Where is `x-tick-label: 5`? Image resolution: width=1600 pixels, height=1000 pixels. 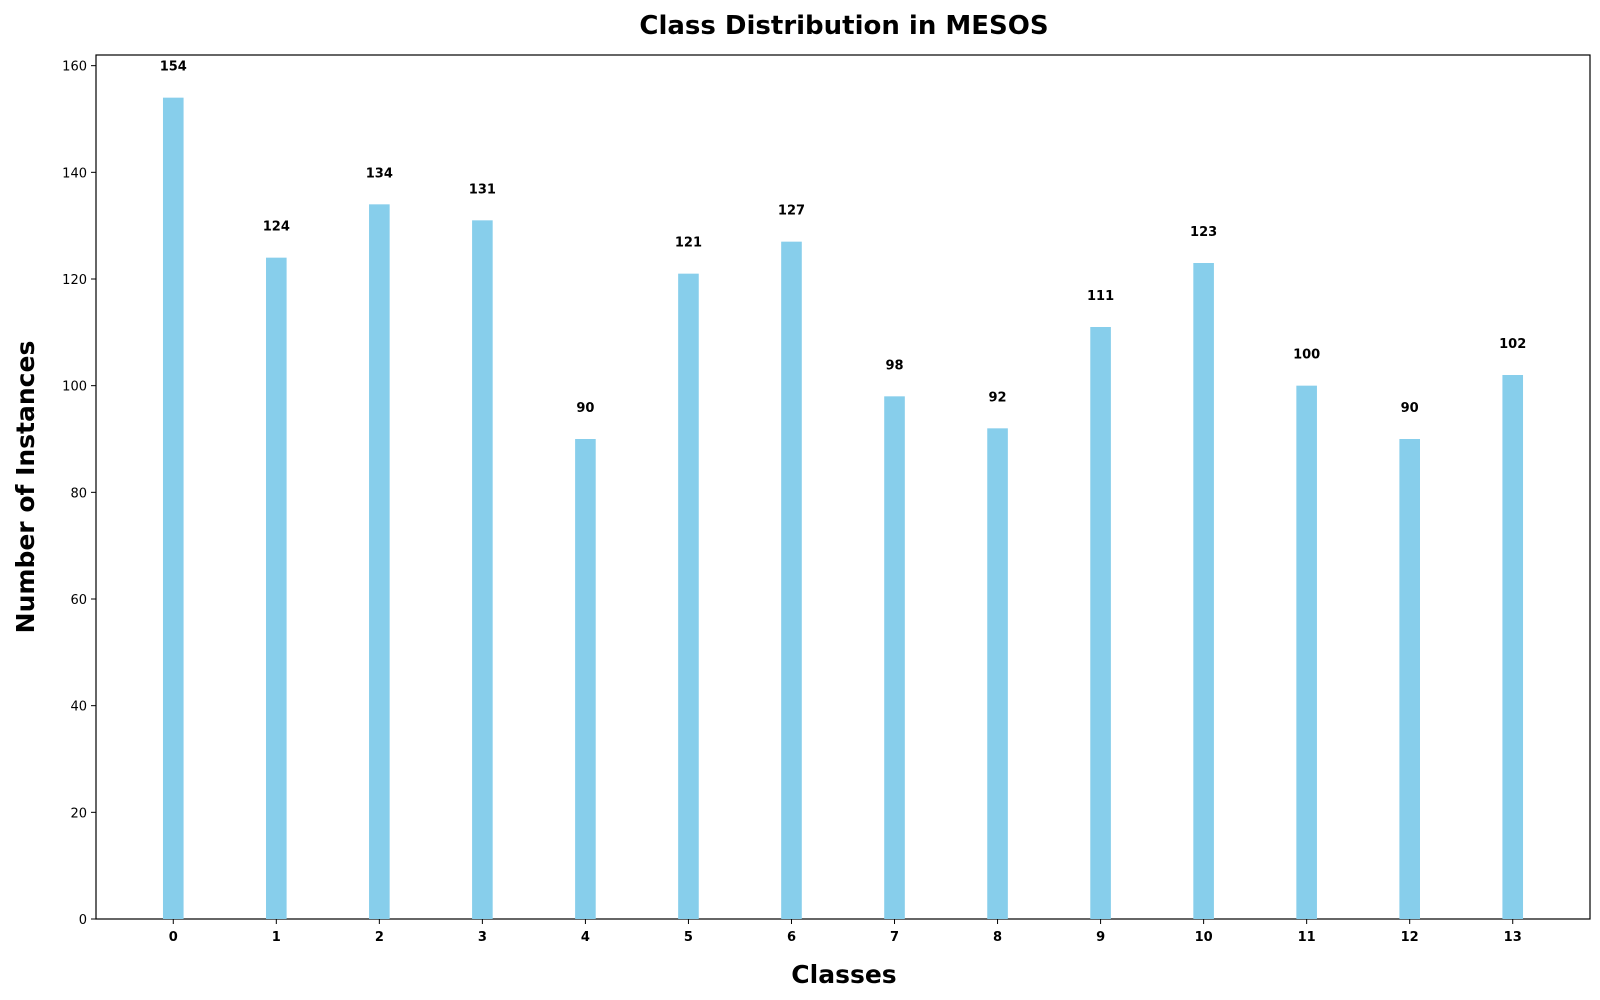
x-tick-label: 5 is located at coordinates (688, 937).